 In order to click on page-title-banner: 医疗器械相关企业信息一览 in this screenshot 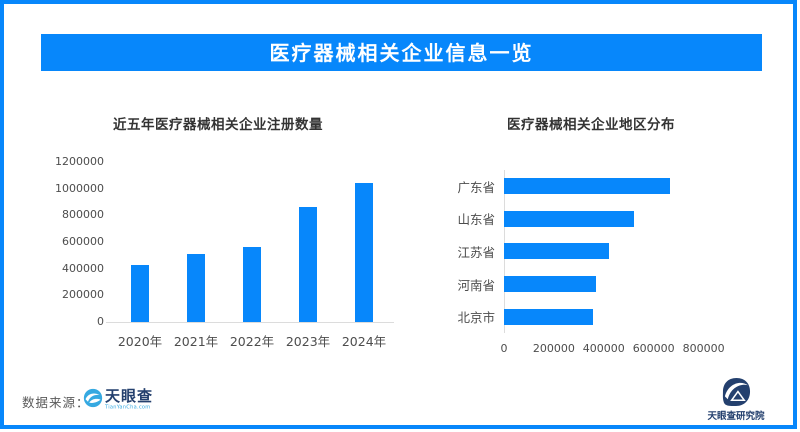, I will do `click(401, 52)`.